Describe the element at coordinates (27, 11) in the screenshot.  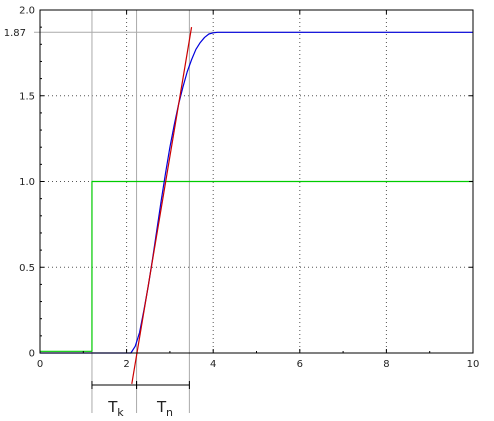
I see `y-tick-label: 2.0` at that location.